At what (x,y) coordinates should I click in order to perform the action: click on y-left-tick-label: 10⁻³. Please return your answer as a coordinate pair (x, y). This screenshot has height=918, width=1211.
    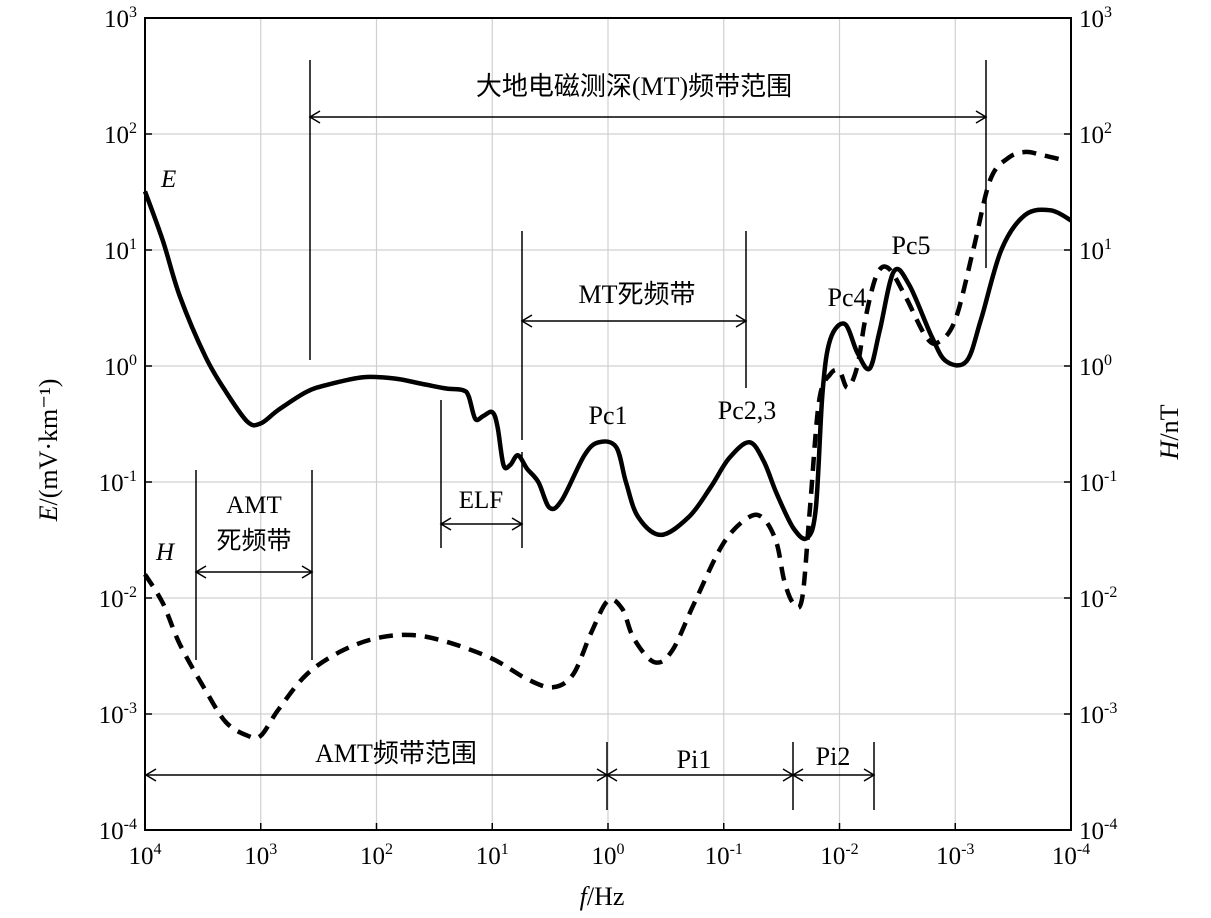
    Looking at the image, I should click on (118, 714).